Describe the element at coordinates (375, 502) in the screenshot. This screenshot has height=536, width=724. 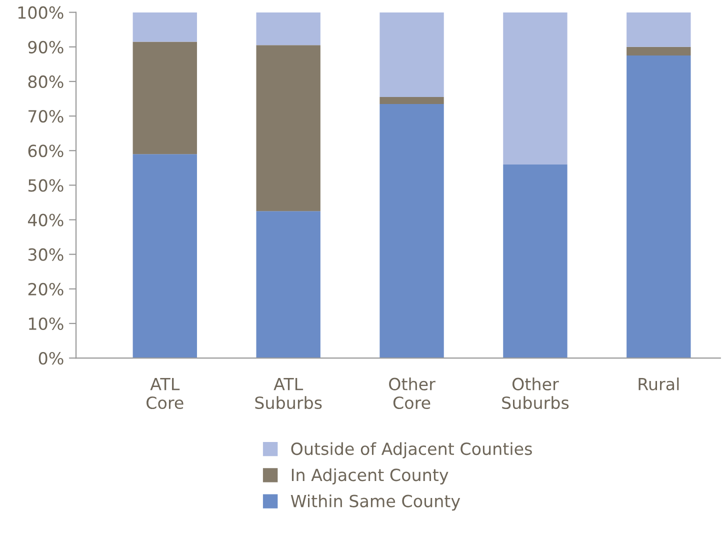
I see `legend-label: Within Same County` at that location.